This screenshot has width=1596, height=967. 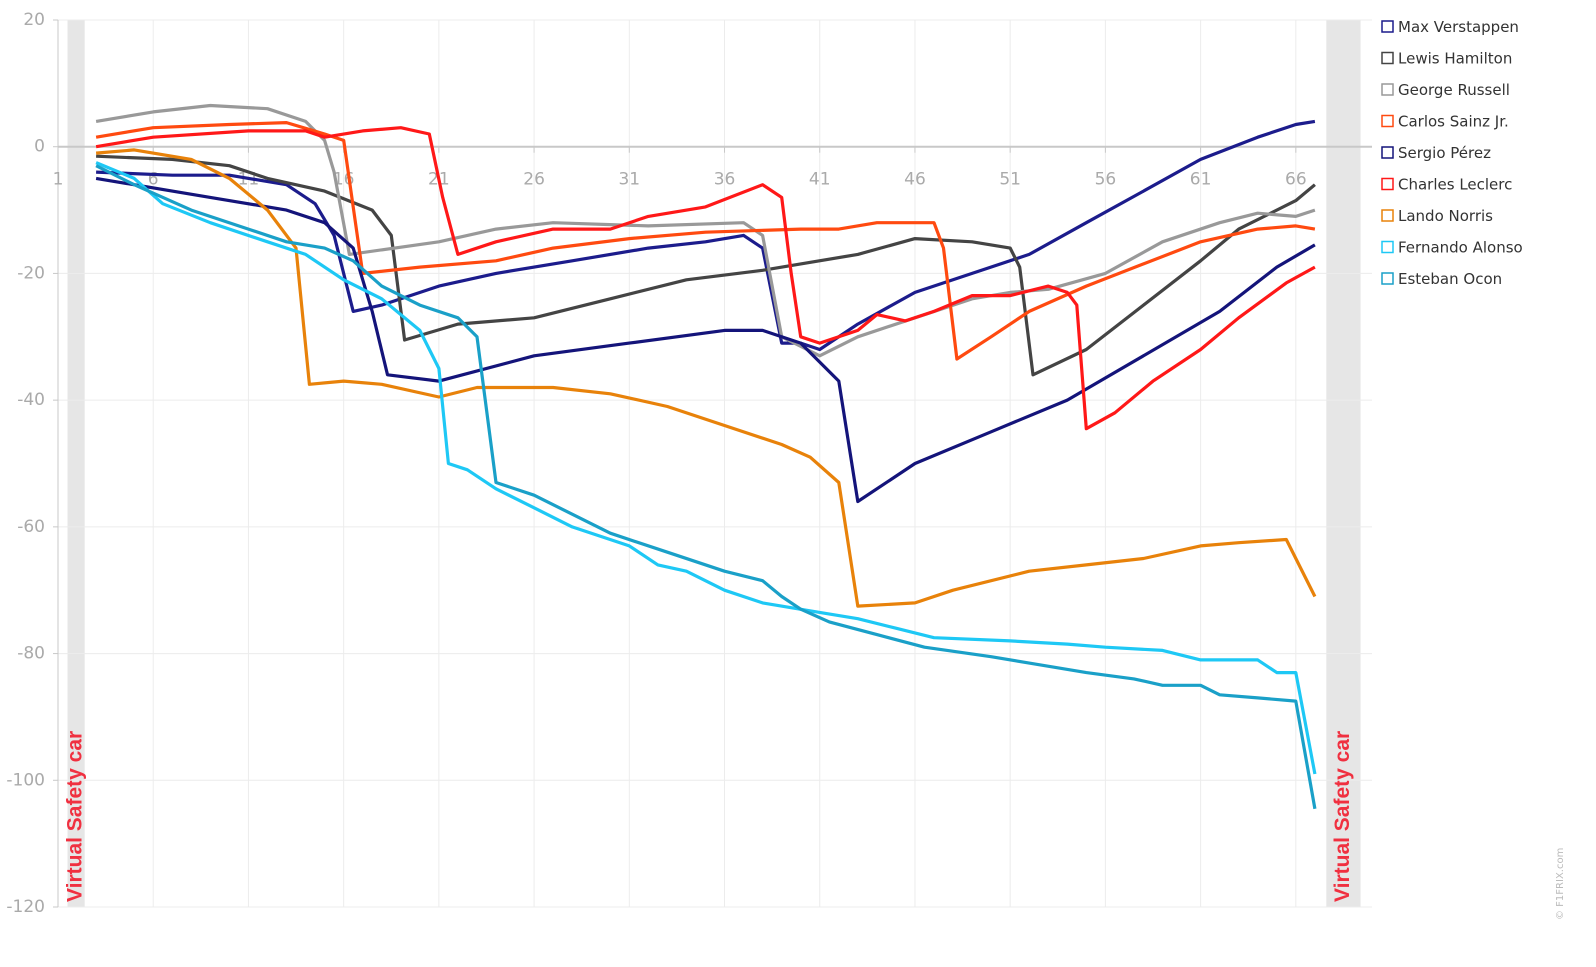 I want to click on x-tick-label: 36, so click(x=725, y=180).